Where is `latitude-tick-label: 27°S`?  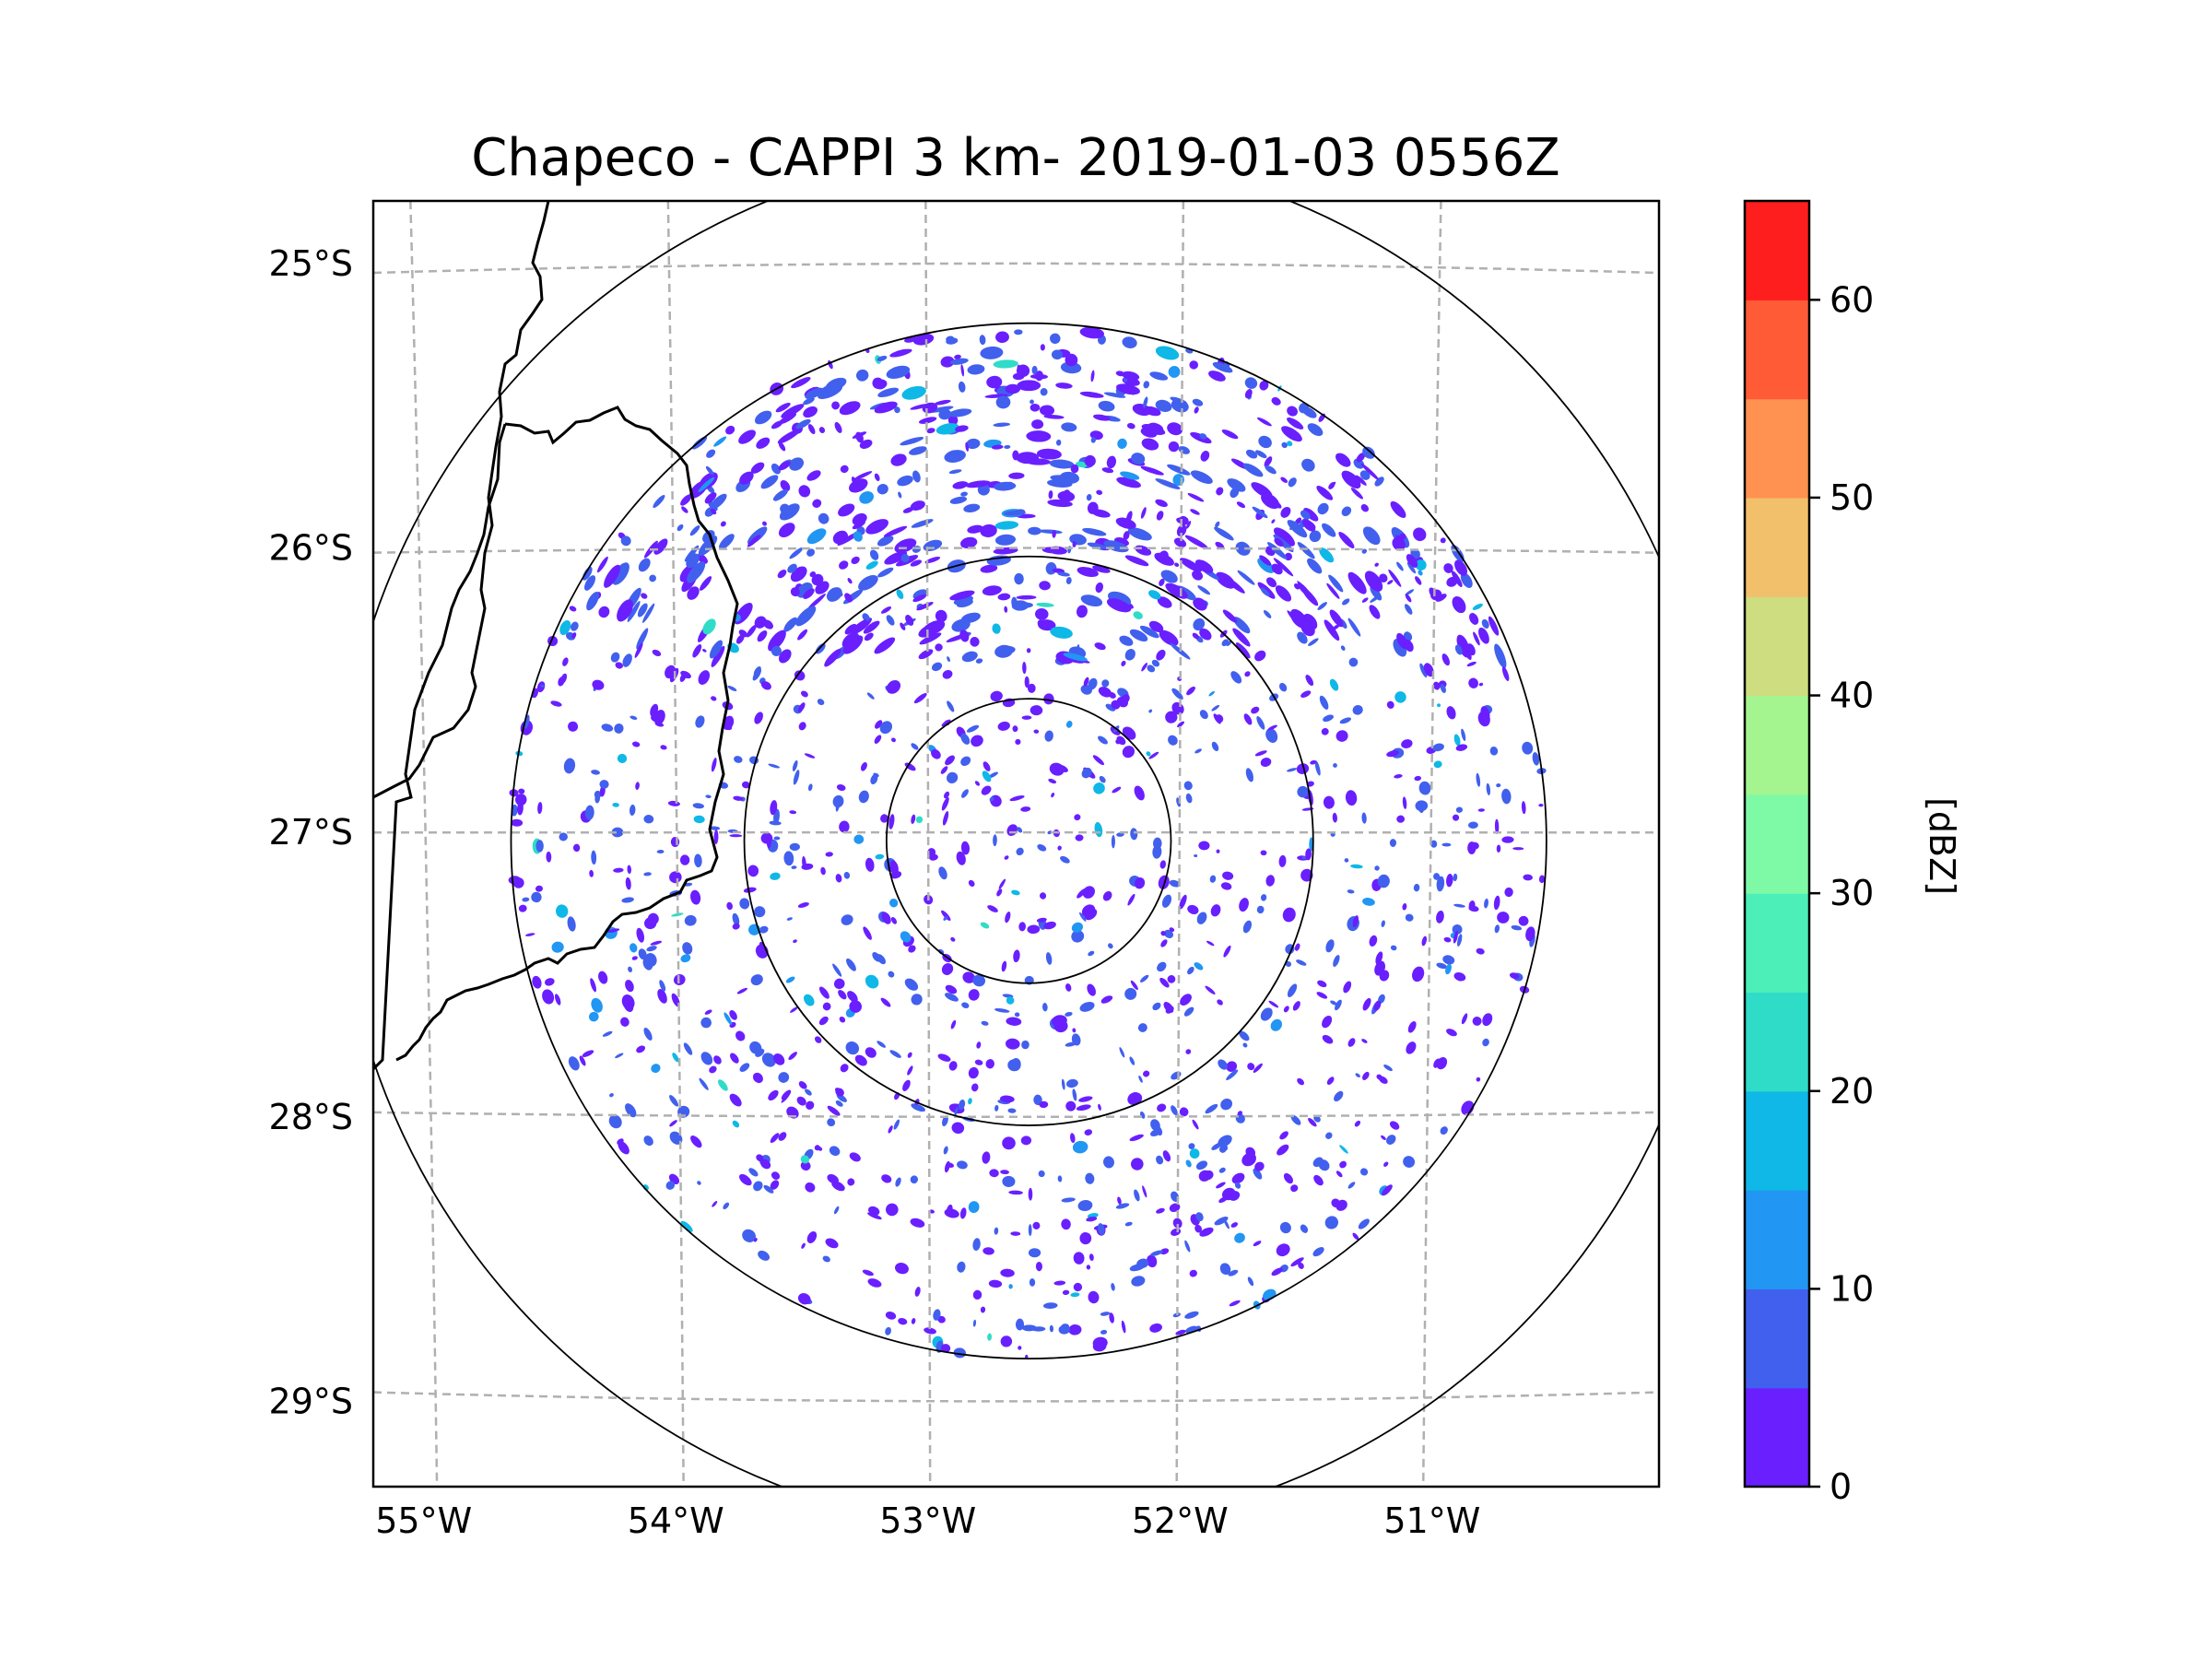
latitude-tick-label: 27°S is located at coordinates (311, 832).